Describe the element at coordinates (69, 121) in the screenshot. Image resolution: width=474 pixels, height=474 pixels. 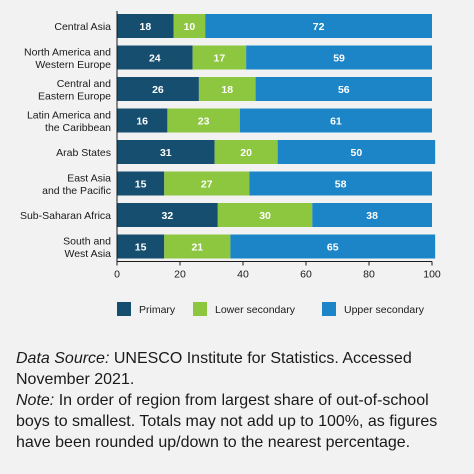
I see `category-label: Latin America and the Caribbean` at that location.